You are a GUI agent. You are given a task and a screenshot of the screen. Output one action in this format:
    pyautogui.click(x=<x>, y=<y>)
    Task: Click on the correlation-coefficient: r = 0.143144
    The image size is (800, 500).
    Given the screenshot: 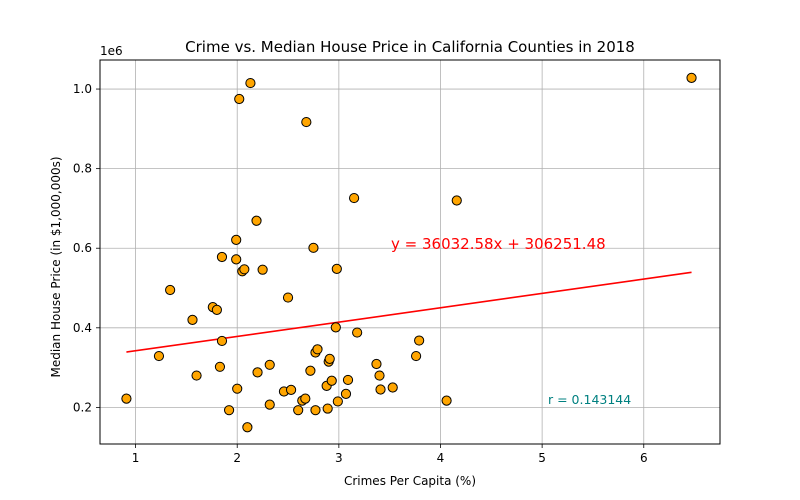 What is the action you would take?
    pyautogui.click(x=589, y=399)
    